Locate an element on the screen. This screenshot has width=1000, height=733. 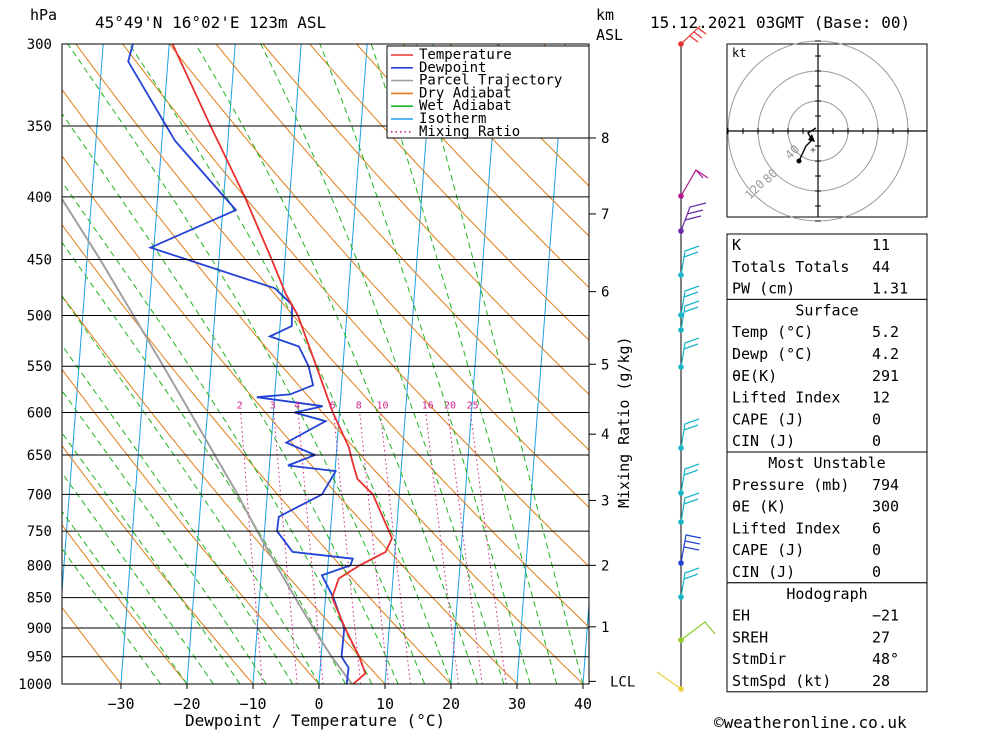
height-ticks: 8 7 6 5 4 3 2 1 LCL is located at coordinates (611, 367).